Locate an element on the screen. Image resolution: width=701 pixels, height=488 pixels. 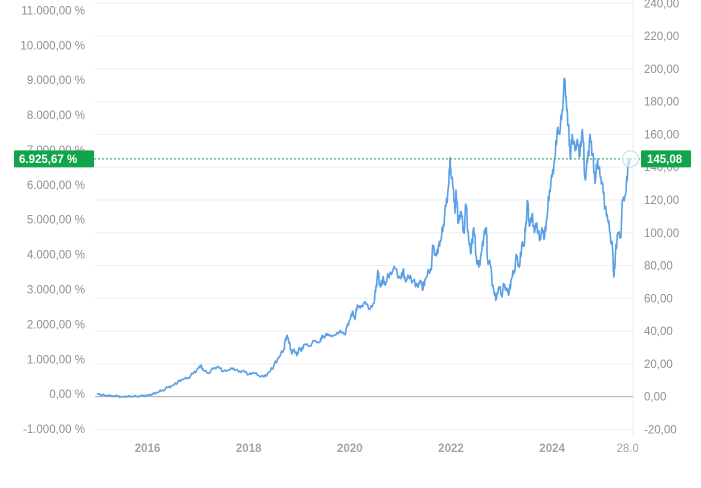
x-tick-label: 2024 is located at coordinates (552, 449).